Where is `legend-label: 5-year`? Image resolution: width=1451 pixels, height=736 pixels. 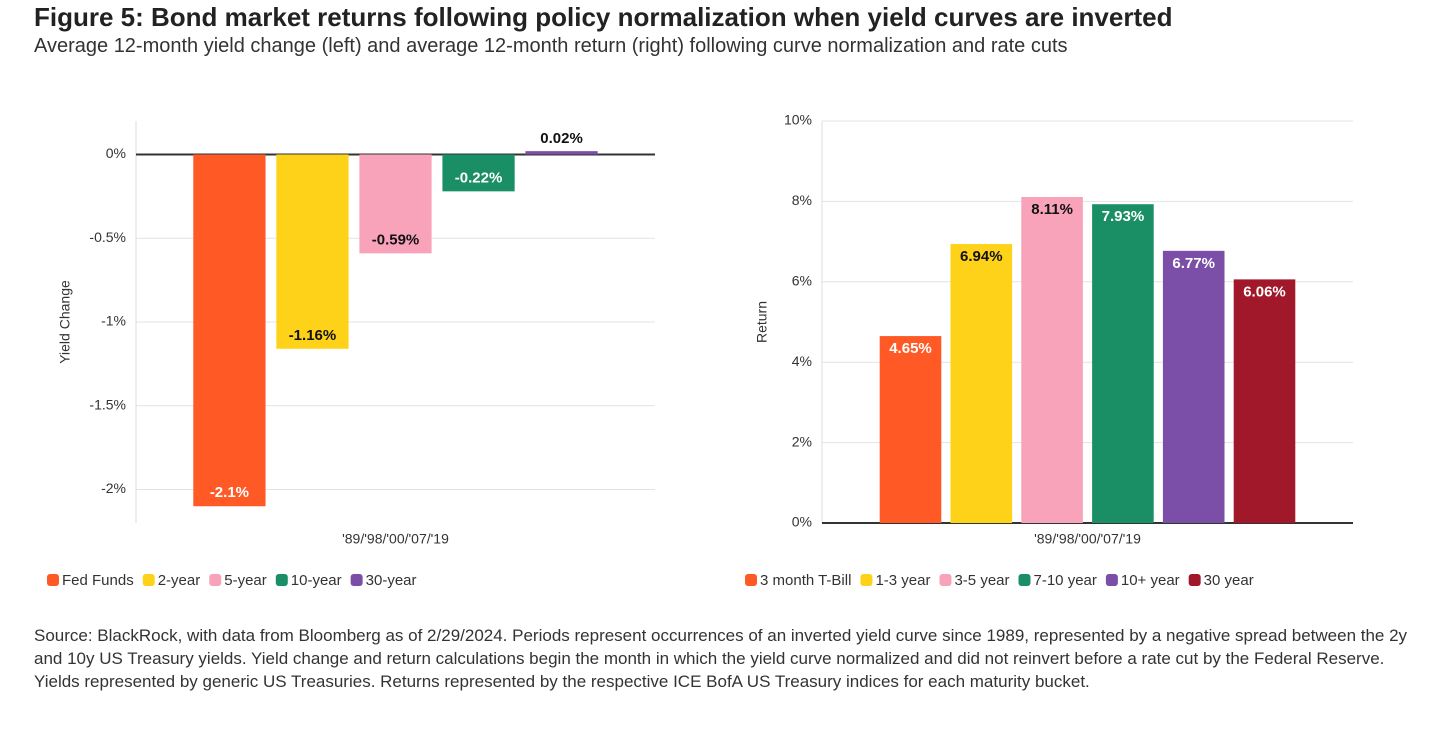 legend-label: 5-year is located at coordinates (245, 580).